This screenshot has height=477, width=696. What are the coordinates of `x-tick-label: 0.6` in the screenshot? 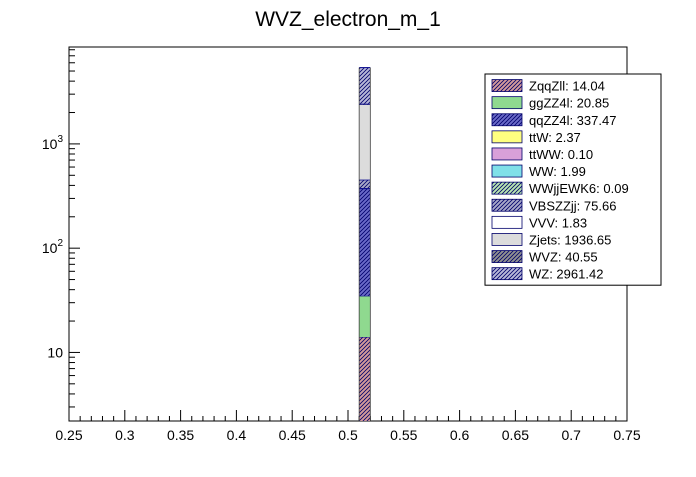 It's located at (460, 435).